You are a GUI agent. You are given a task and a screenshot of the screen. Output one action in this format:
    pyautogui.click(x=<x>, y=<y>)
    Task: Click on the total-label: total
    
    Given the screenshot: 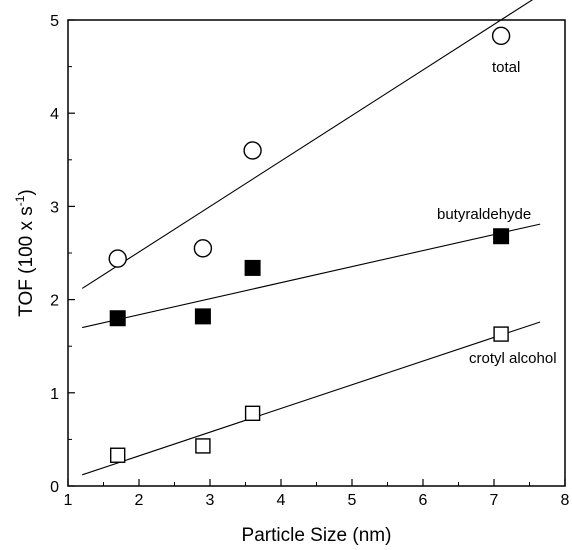 What is the action you would take?
    pyautogui.click(x=506, y=67)
    